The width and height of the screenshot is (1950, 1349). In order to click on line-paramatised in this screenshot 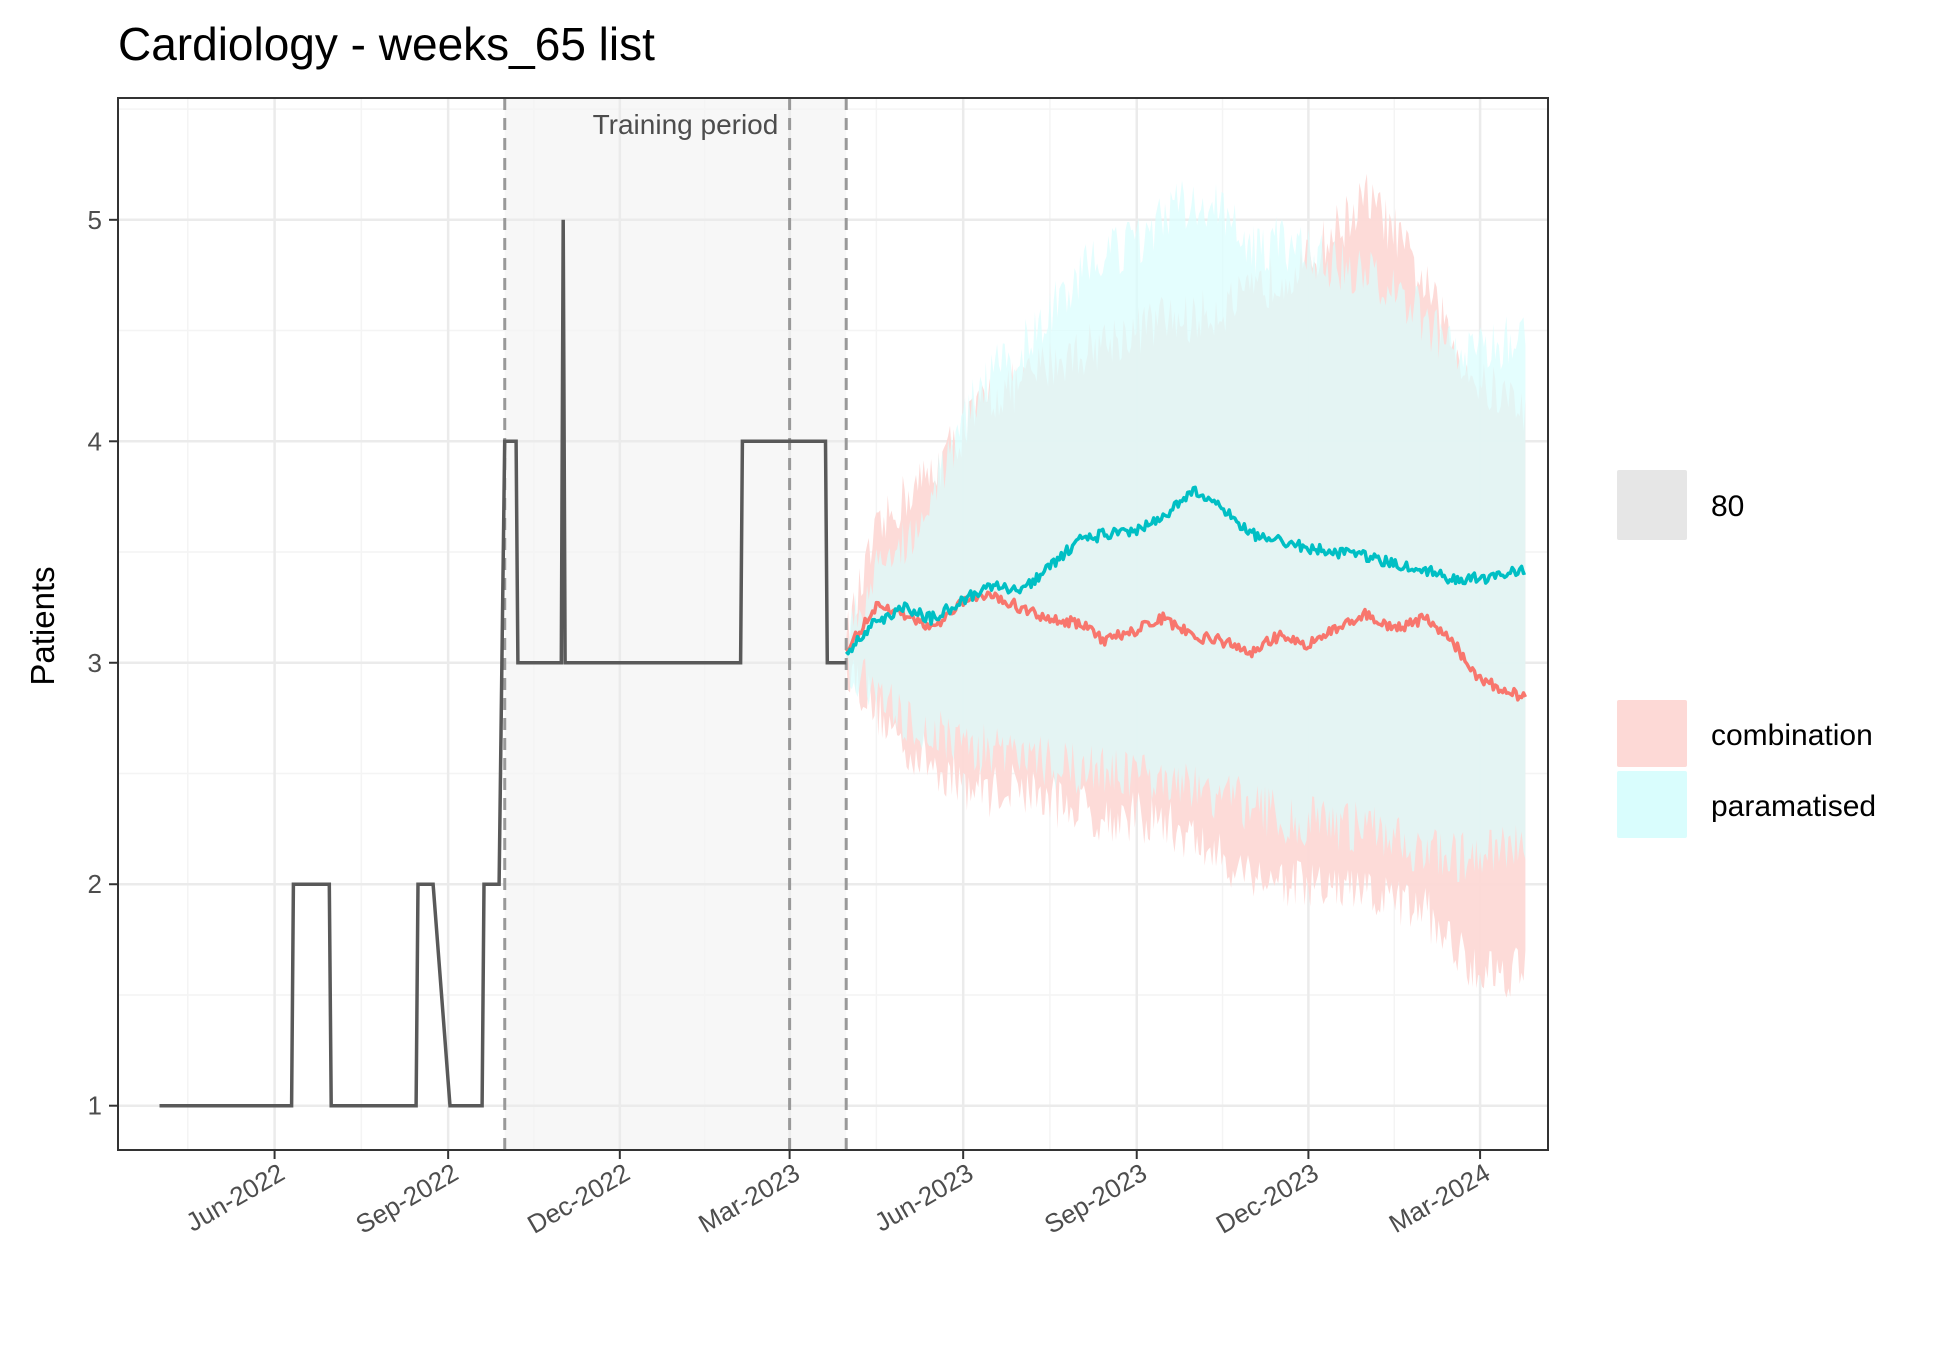, I will do `click(1185, 570)`.